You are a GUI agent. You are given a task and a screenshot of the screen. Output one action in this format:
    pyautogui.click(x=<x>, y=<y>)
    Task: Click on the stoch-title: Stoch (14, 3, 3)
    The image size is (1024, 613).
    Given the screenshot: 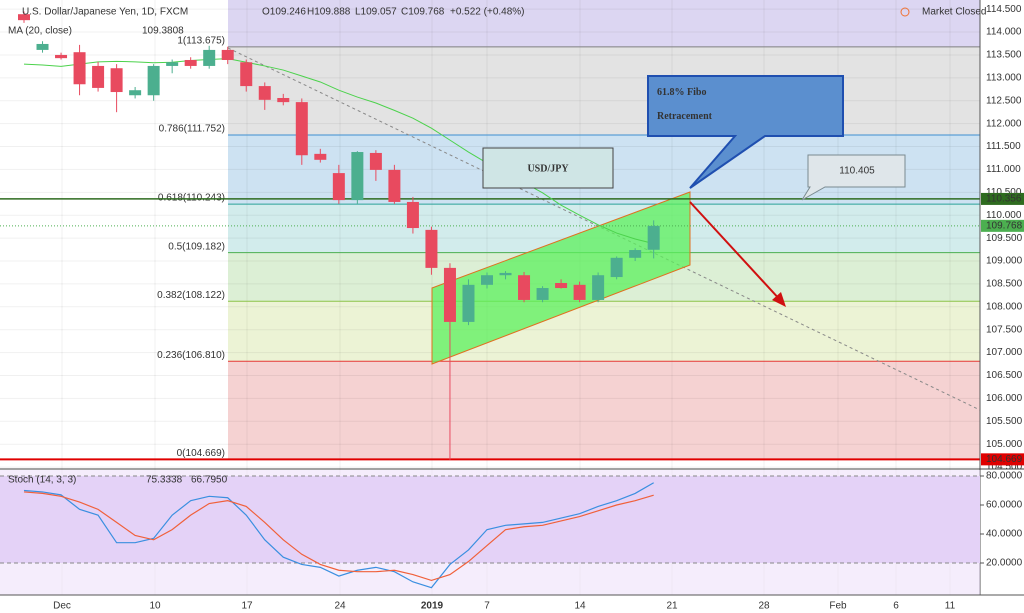 What is the action you would take?
    pyautogui.click(x=42, y=480)
    